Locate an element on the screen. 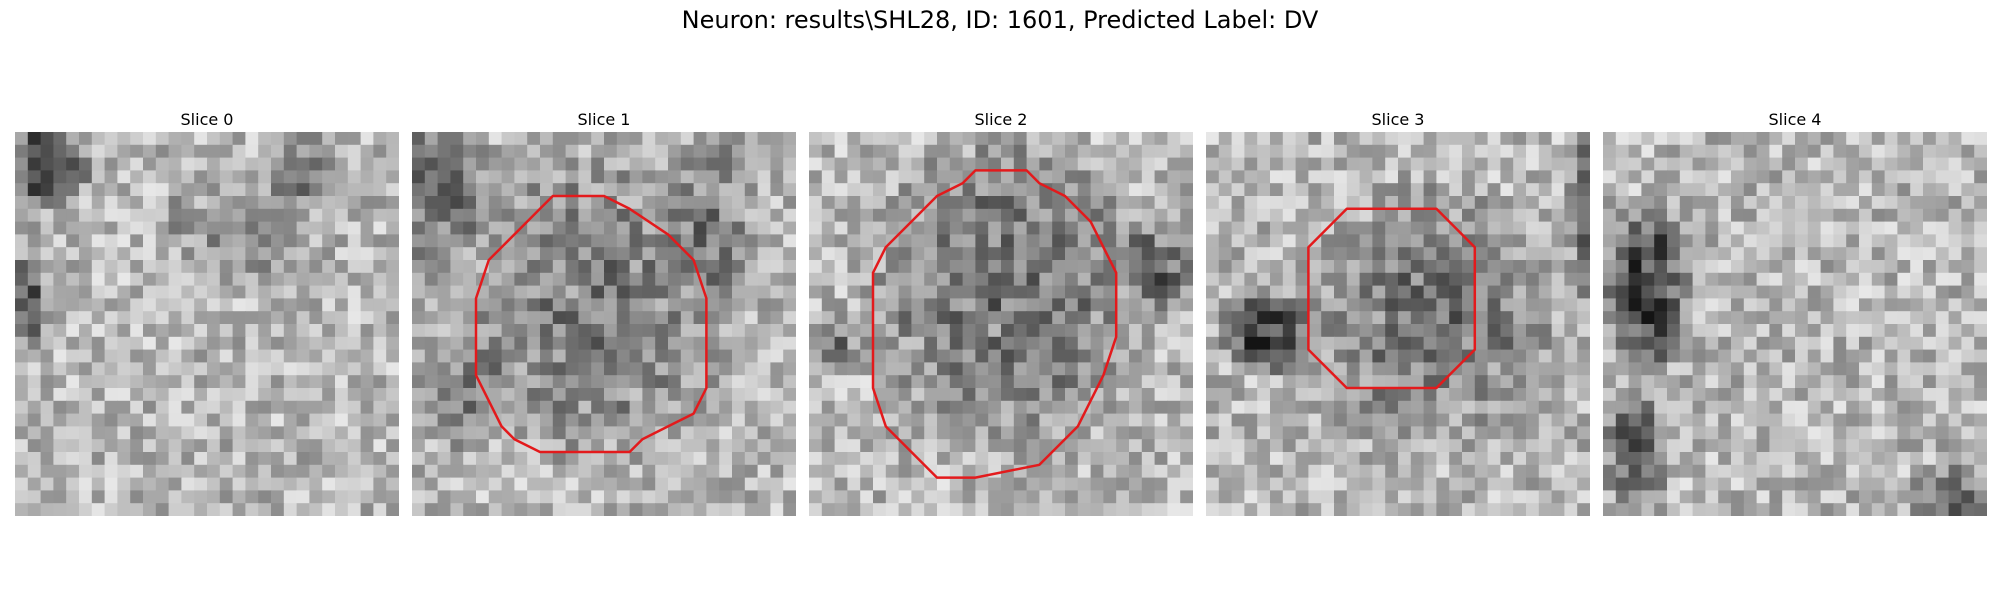  slice-panel-4: Slice 4 is located at coordinates (1795, 312).